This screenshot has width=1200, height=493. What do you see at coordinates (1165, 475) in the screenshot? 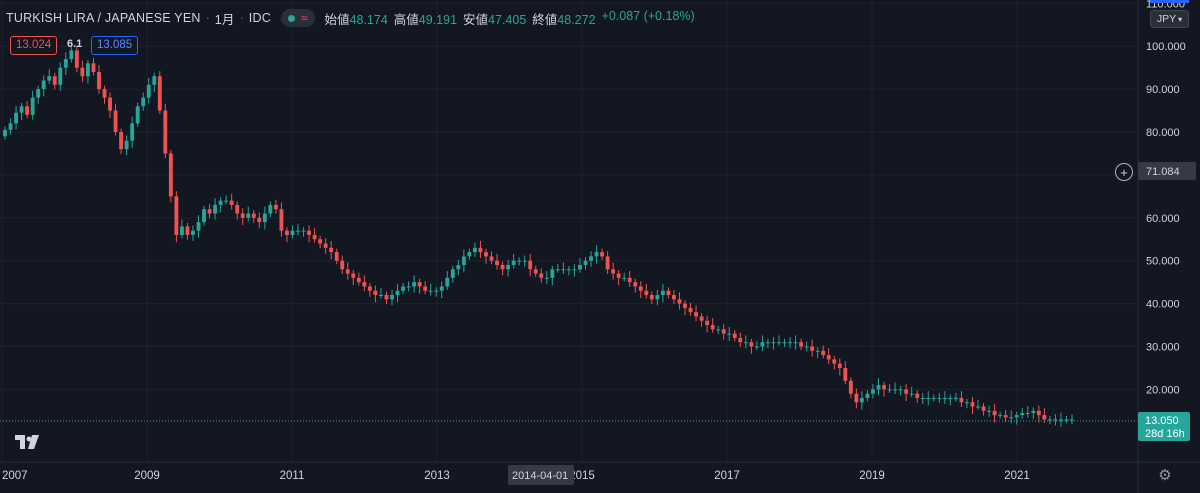
I see `gear-icon: ⚙` at bounding box center [1165, 475].